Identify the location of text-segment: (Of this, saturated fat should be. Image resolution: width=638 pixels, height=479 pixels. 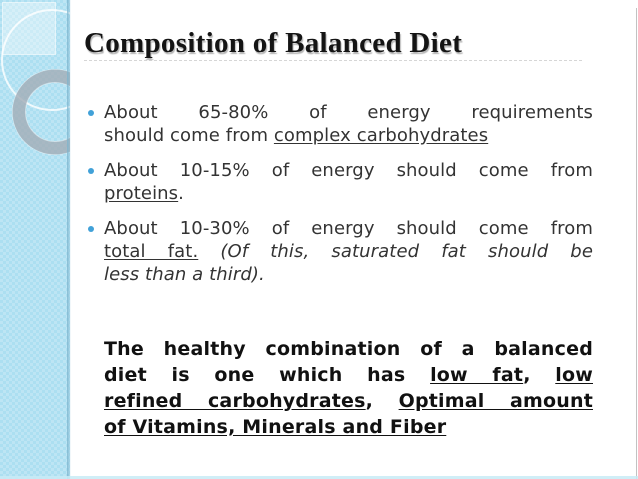
(406, 251).